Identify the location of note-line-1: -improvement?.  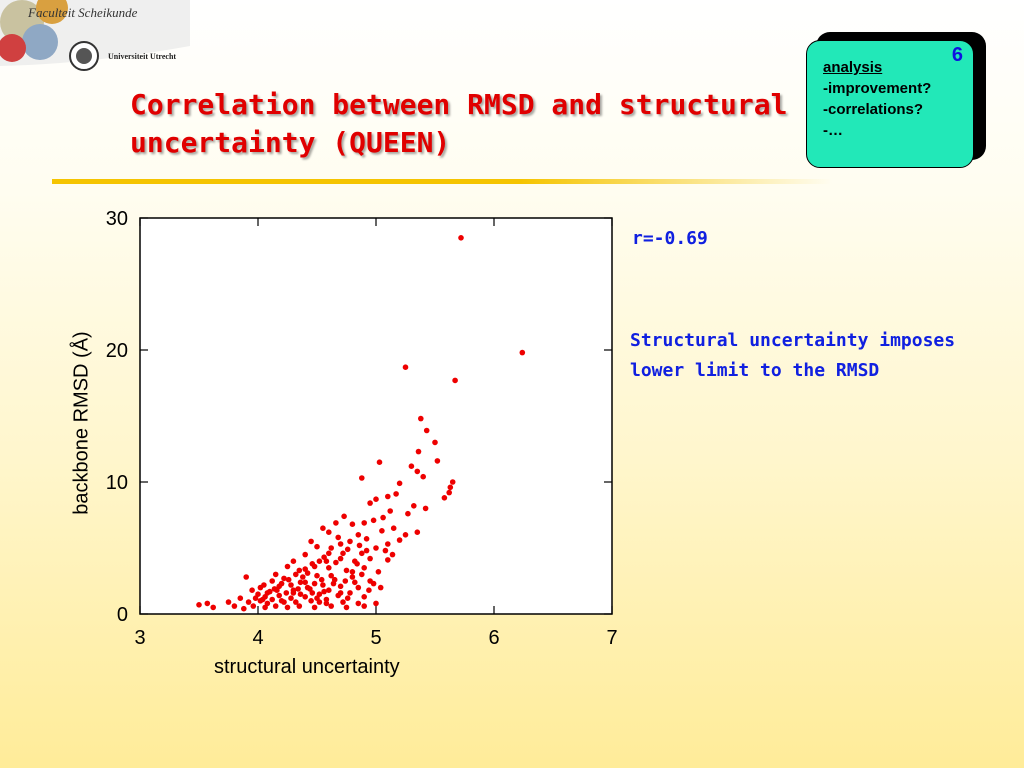
(877, 88).